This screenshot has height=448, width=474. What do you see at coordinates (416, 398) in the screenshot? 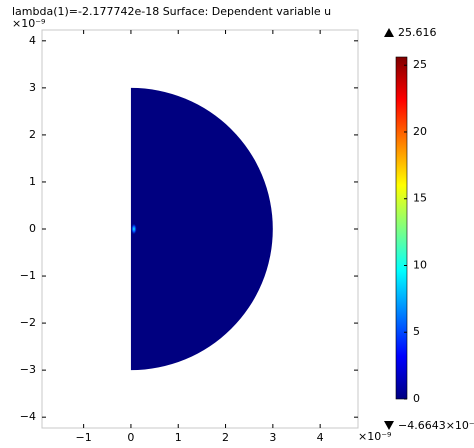
I see `colorbar-tick-label: 0` at bounding box center [416, 398].